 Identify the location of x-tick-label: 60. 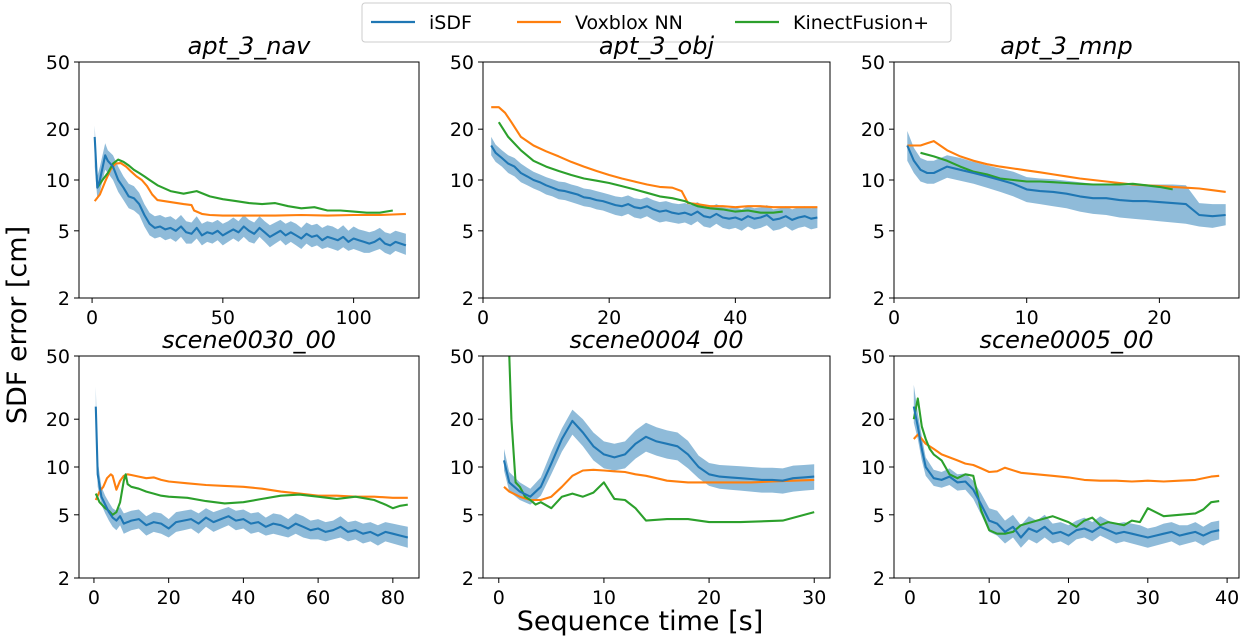
(318, 598).